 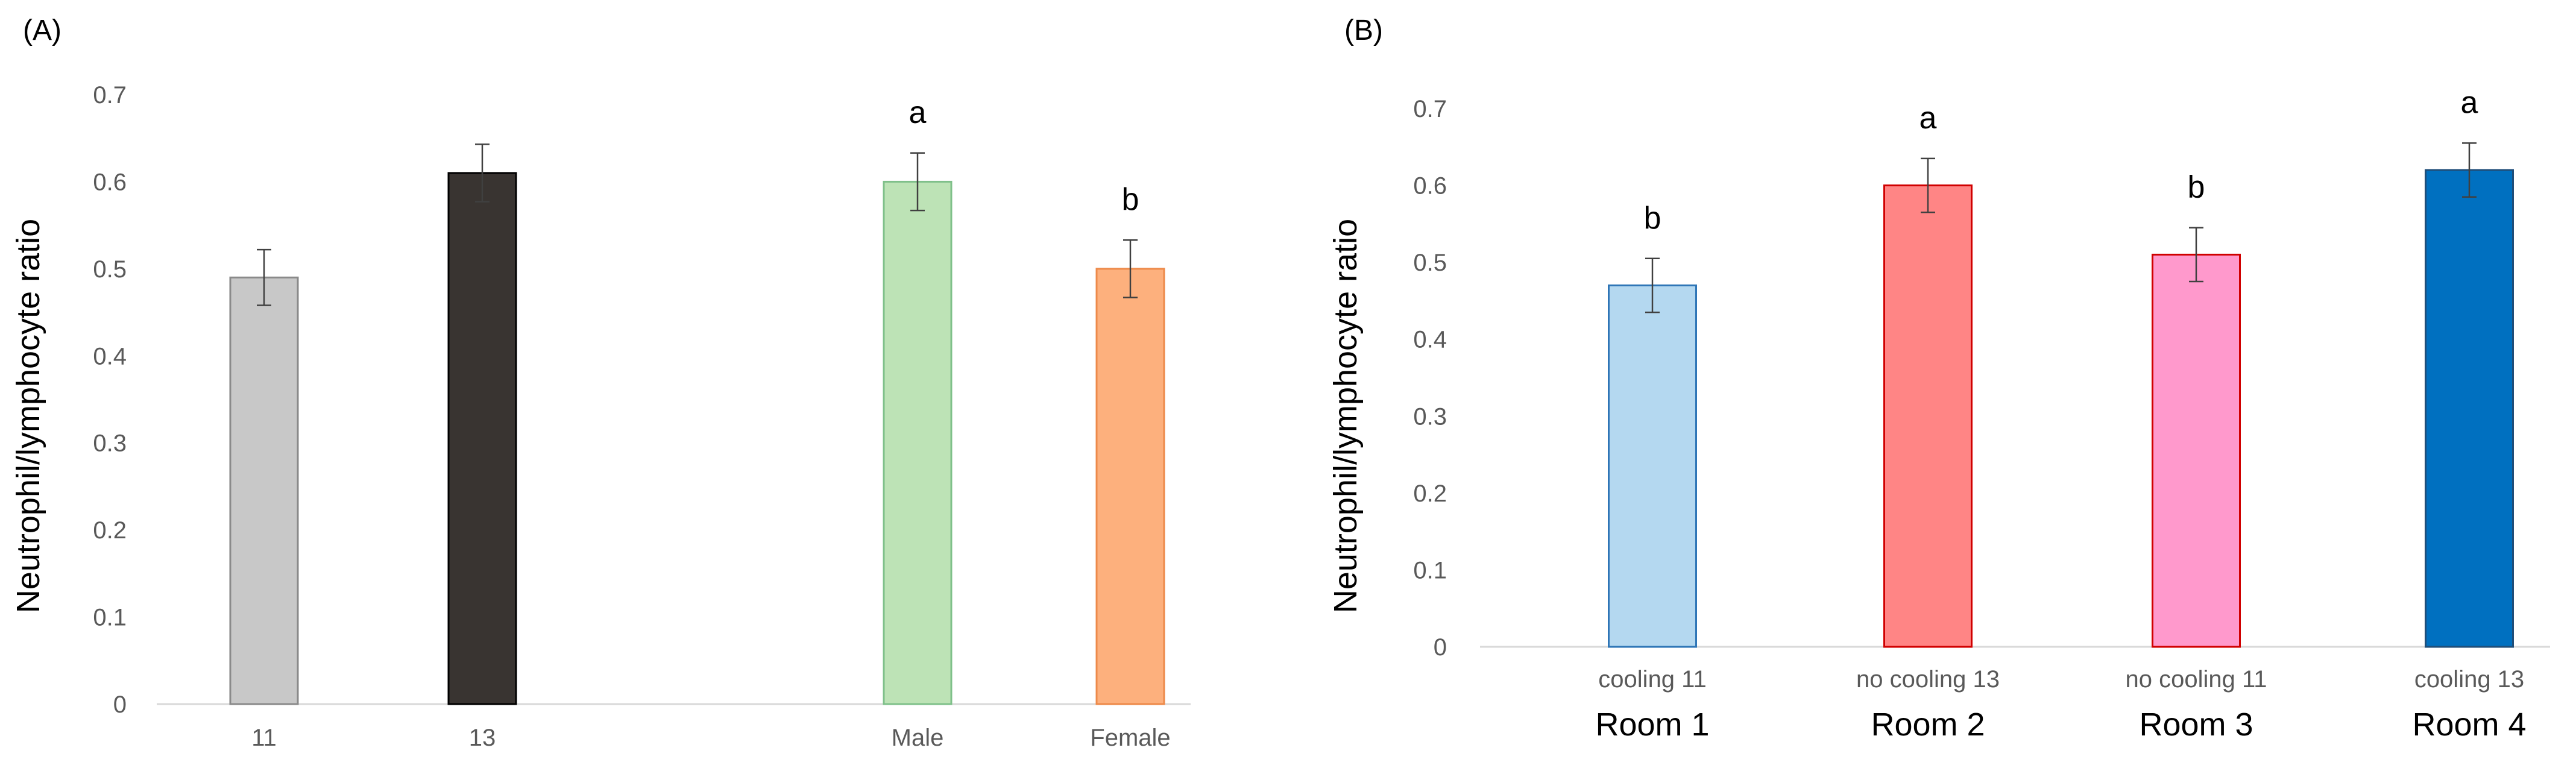 What do you see at coordinates (2469, 725) in the screenshot?
I see `room-label: Room 4` at bounding box center [2469, 725].